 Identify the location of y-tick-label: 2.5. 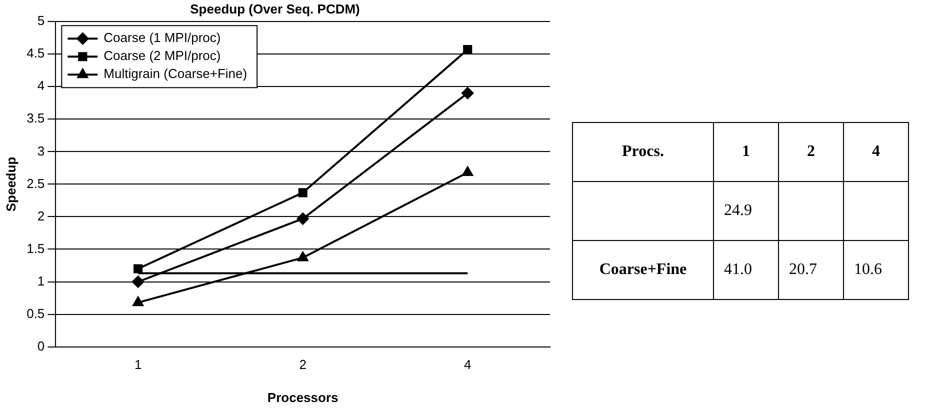
(35, 183).